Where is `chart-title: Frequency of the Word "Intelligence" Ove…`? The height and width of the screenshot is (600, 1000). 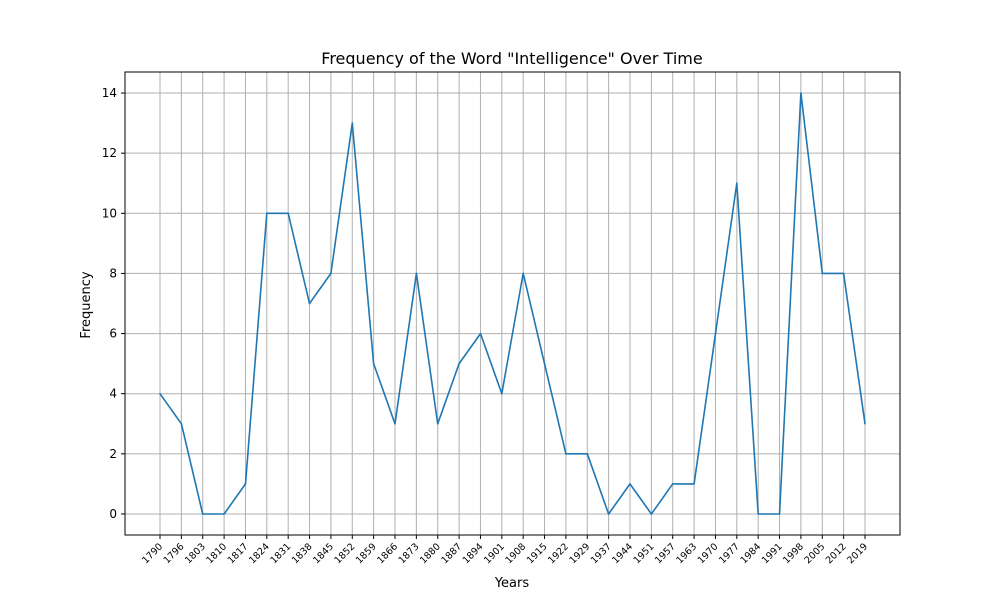
chart-title: Frequency of the Word "Intelligence" Ove… is located at coordinates (511, 58).